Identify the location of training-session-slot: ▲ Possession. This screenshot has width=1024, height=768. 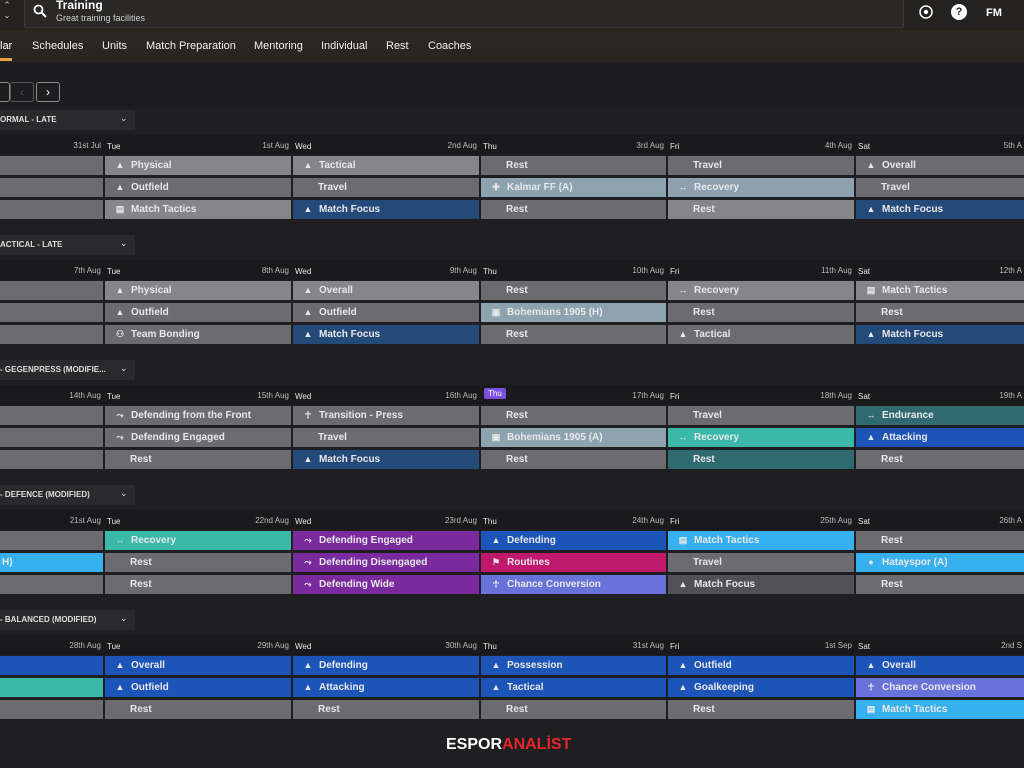
(573, 665).